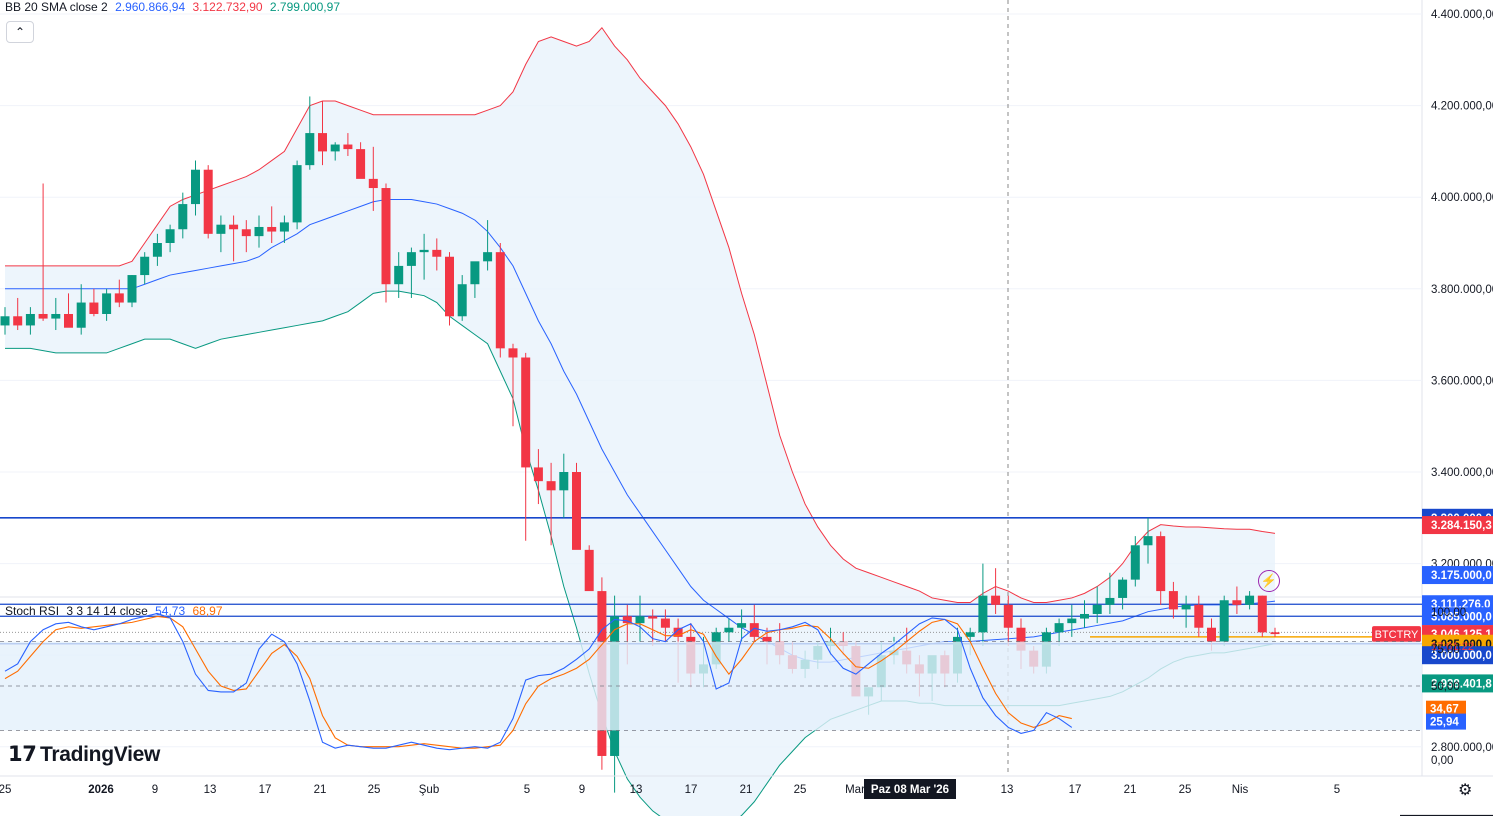 The height and width of the screenshot is (816, 1493). I want to click on price-label-text: 3.085.000,0, so click(1461, 617).